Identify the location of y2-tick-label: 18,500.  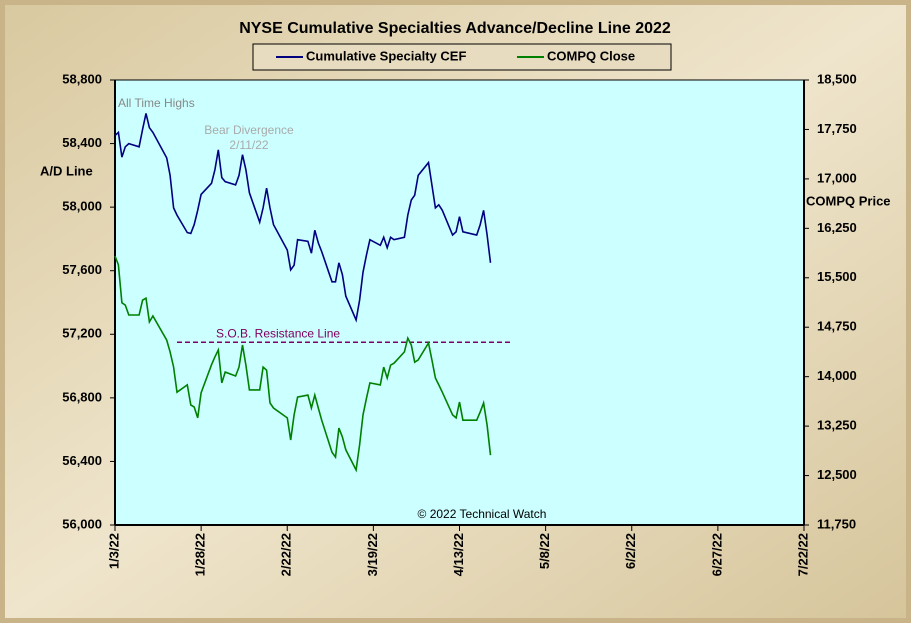
(837, 78).